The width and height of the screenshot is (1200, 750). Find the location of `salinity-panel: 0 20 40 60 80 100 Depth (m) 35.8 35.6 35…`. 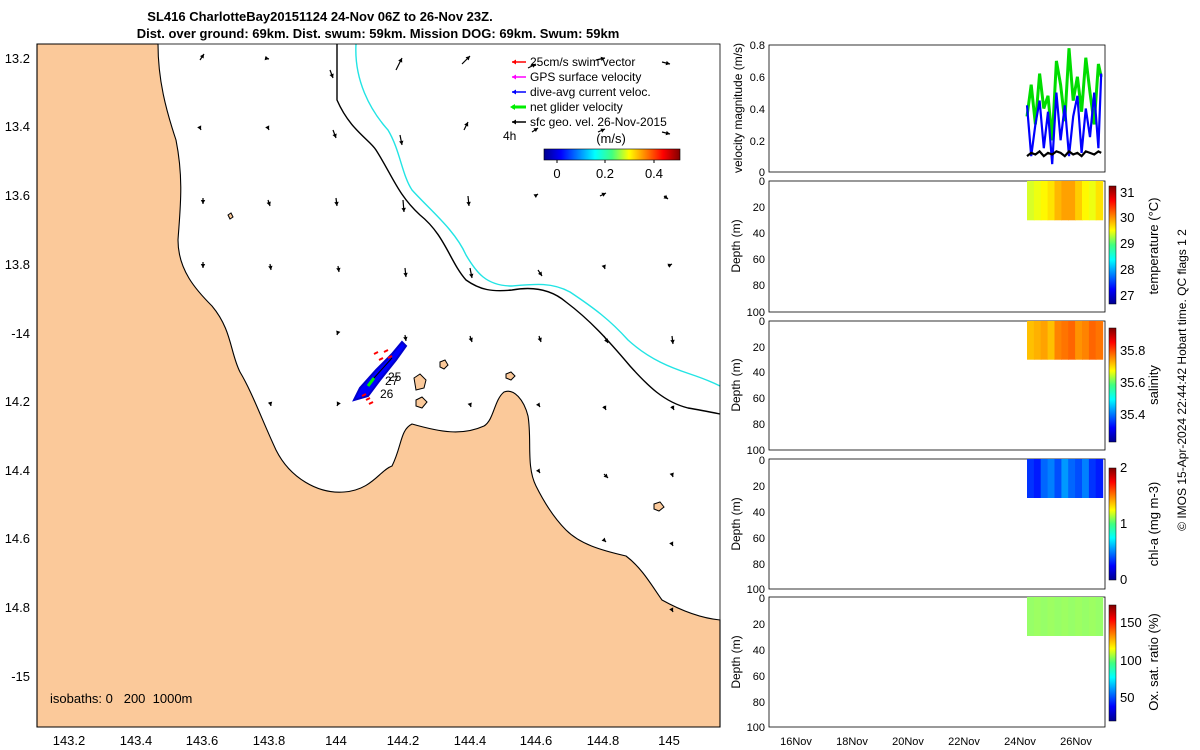

salinity-panel: 0 20 40 60 80 100 Depth (m) 35.8 35.6 35… is located at coordinates (945, 386).